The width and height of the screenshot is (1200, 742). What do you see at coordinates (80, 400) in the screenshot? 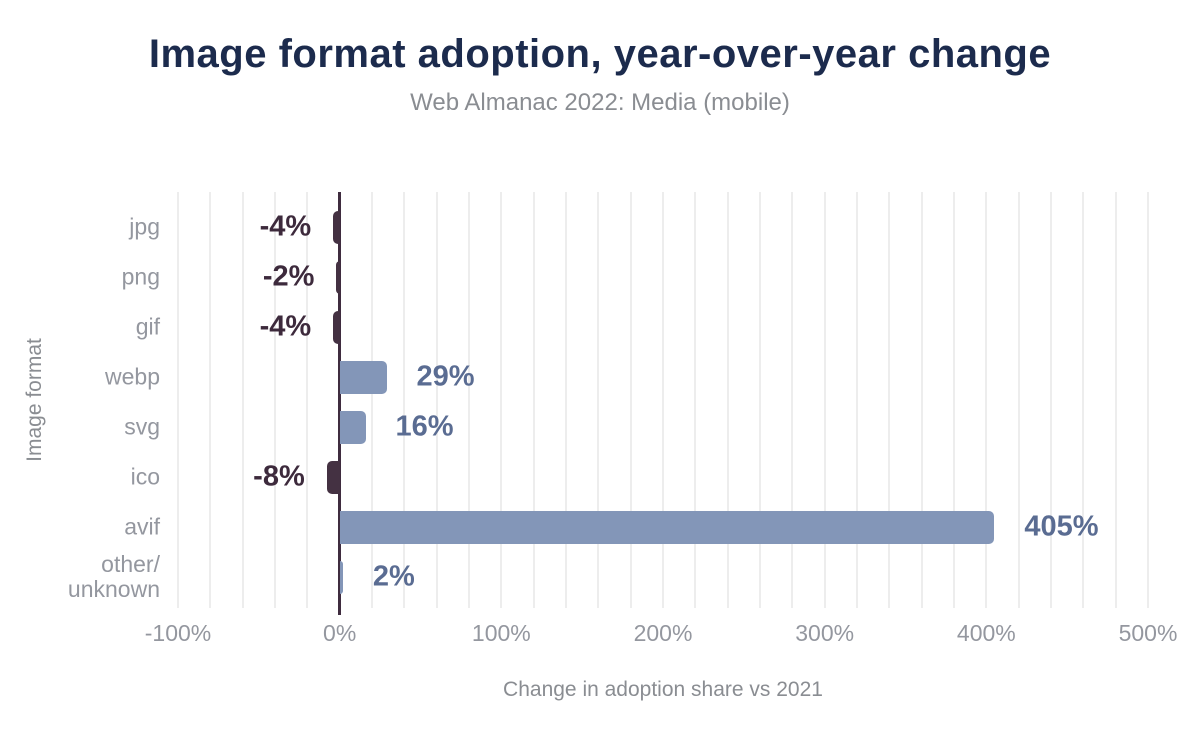
I see `y-axis-labels: jpg png gif webp svg ico avif other/ unknown` at bounding box center [80, 400].